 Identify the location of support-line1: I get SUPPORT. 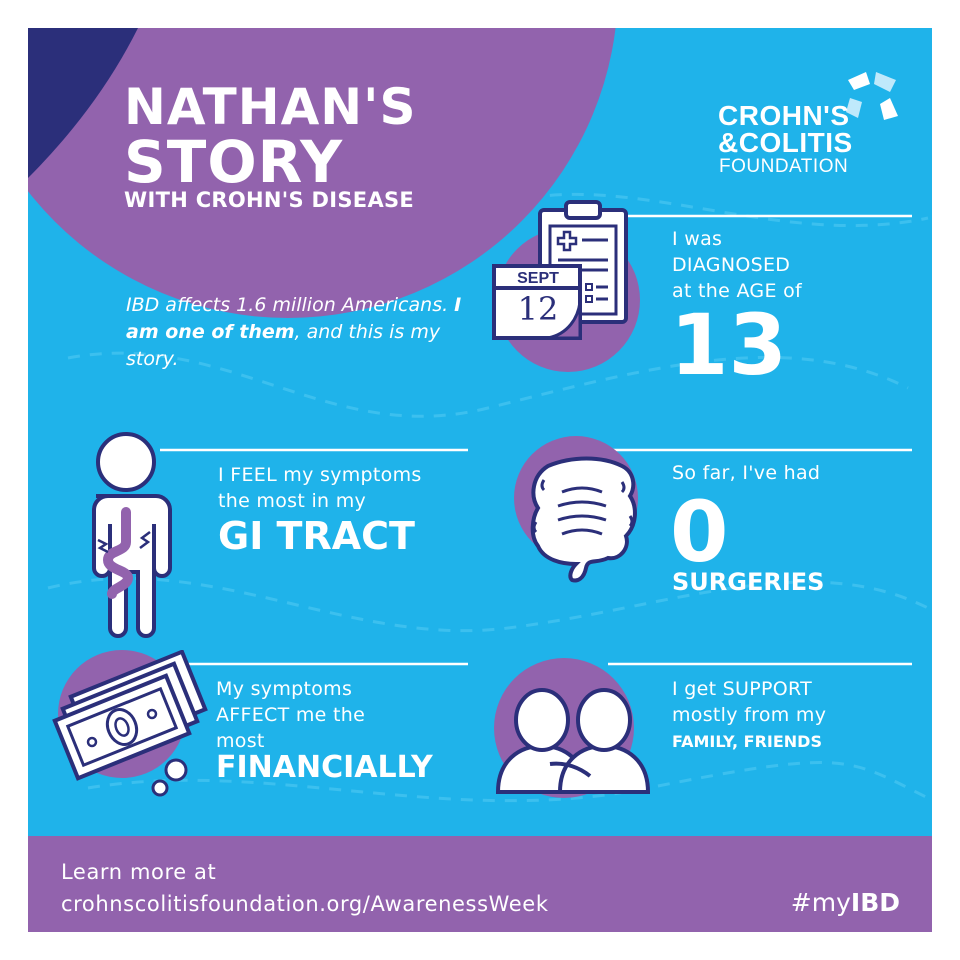
(742, 689).